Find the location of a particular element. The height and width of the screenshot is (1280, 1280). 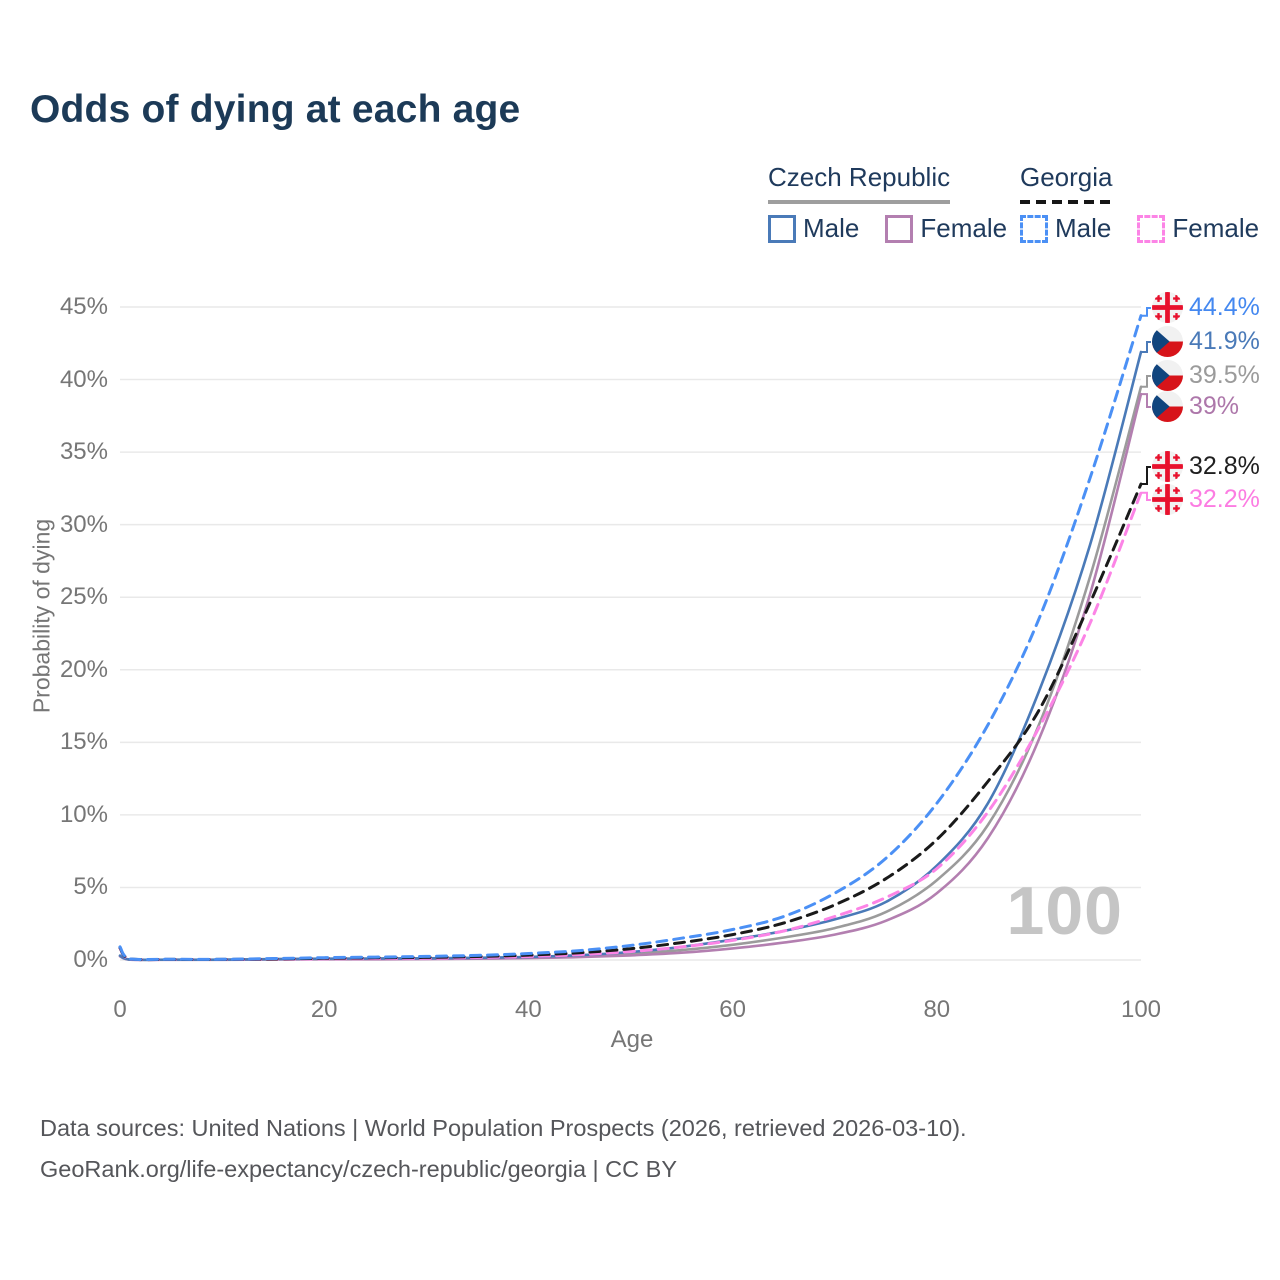

legend-item-czech-female: Female is located at coordinates (946, 228).